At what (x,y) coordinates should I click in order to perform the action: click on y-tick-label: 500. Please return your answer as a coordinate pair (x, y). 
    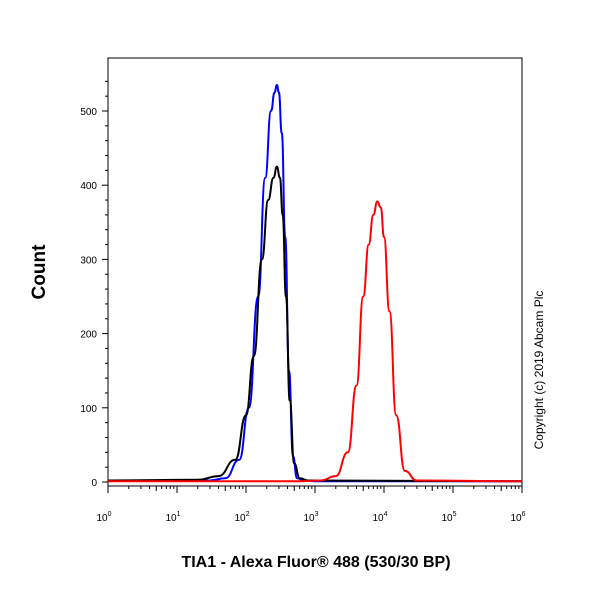
    Looking at the image, I should click on (88, 112).